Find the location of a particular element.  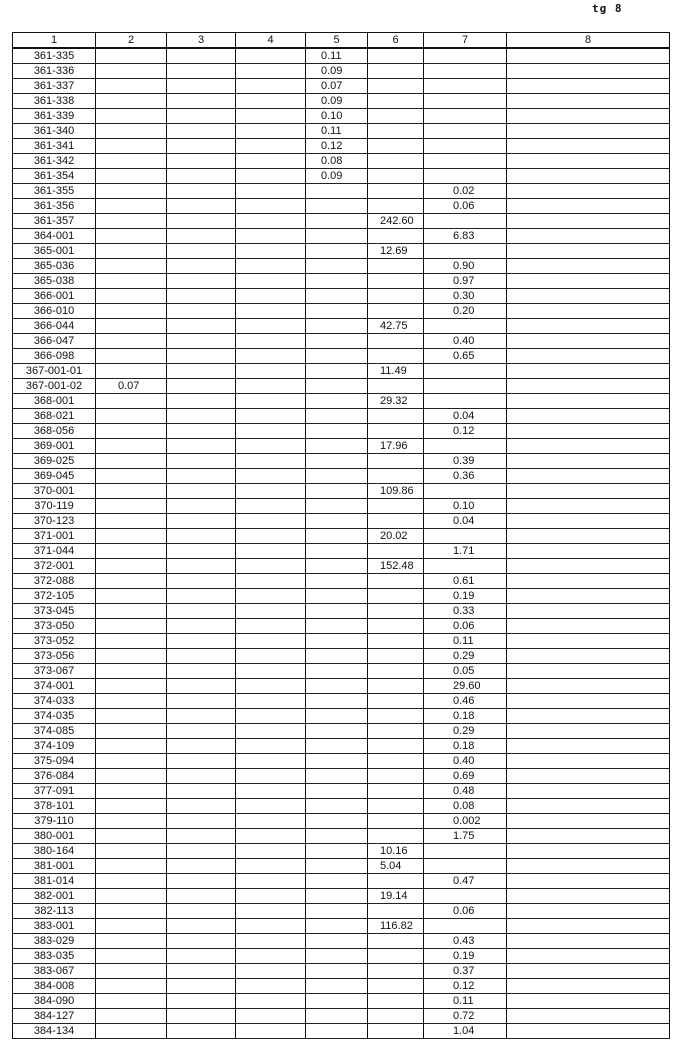

table-row: 361-335 0.11 is located at coordinates (341, 55).